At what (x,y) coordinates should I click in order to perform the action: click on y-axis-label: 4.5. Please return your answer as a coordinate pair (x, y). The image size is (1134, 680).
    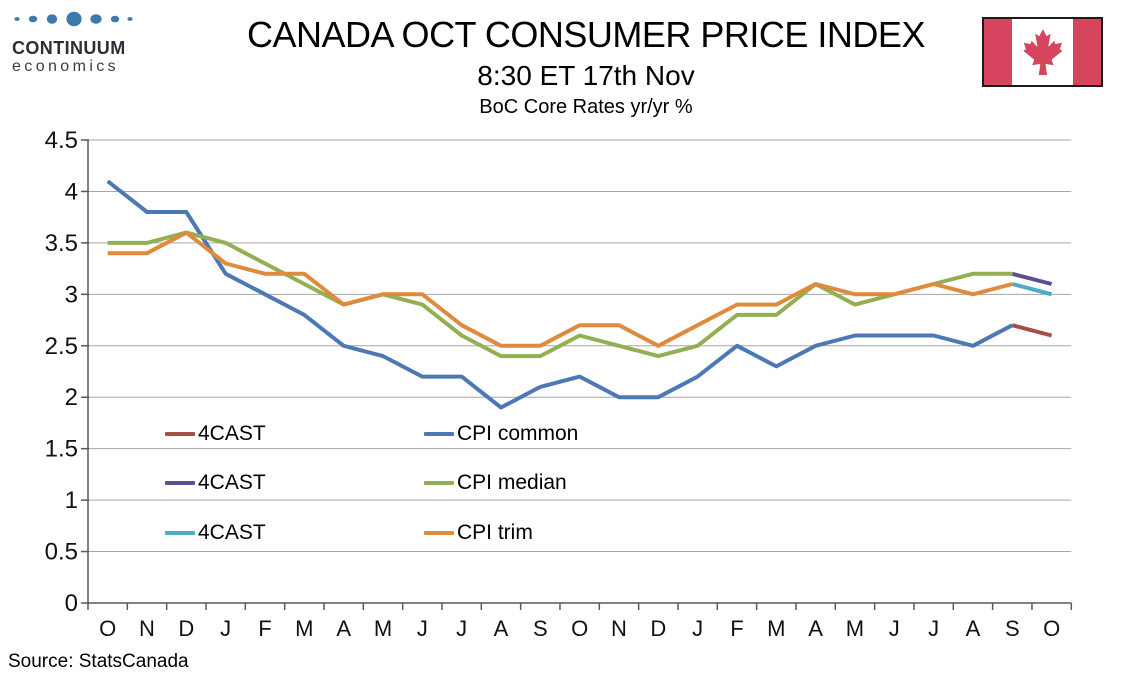
    Looking at the image, I should click on (61, 140).